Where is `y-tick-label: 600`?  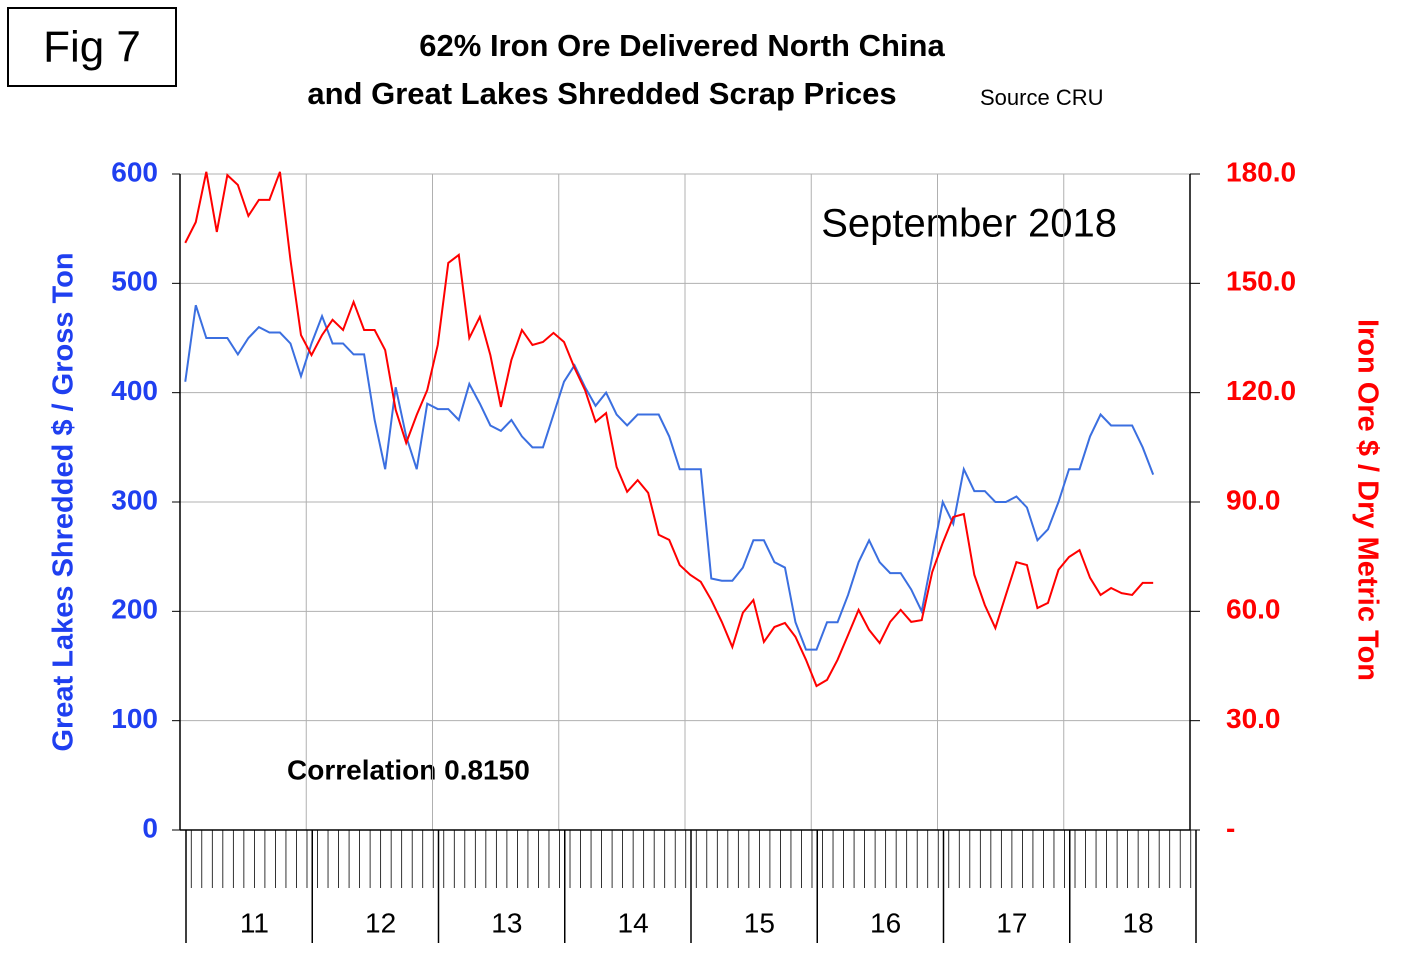
y-tick-label: 600 is located at coordinates (134, 171).